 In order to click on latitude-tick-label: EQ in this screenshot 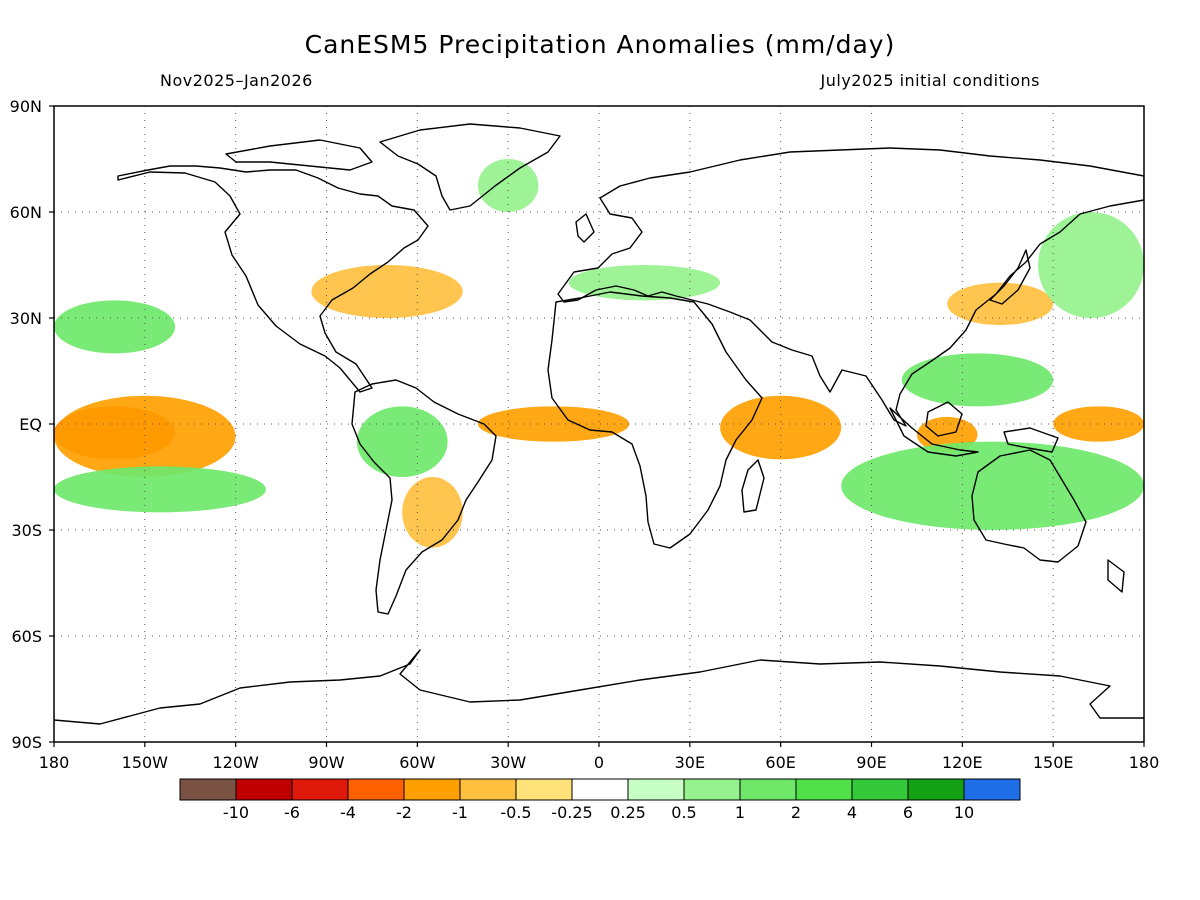, I will do `click(30, 424)`.